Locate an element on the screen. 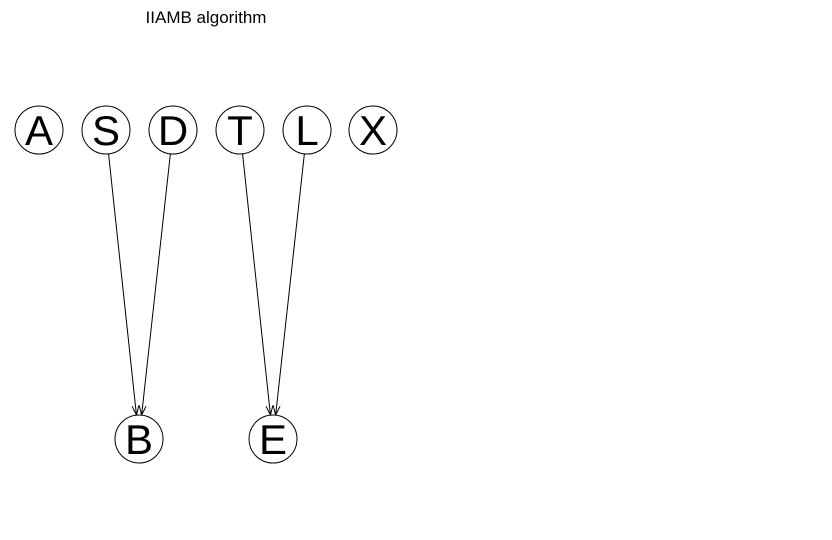 The height and width of the screenshot is (540, 832). edge-s-to-b is located at coordinates (124, 285).